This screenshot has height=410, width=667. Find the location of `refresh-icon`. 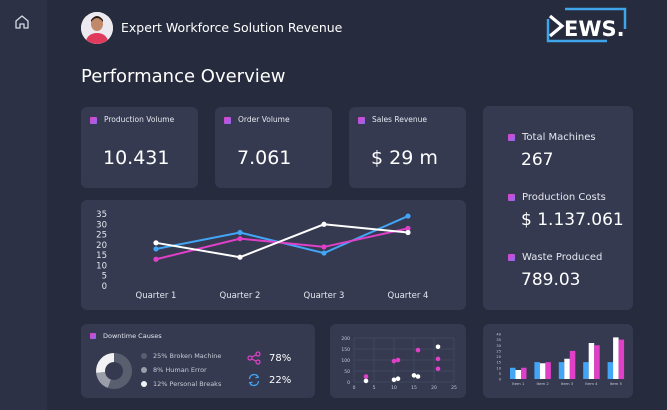

refresh-icon is located at coordinates (254, 380).